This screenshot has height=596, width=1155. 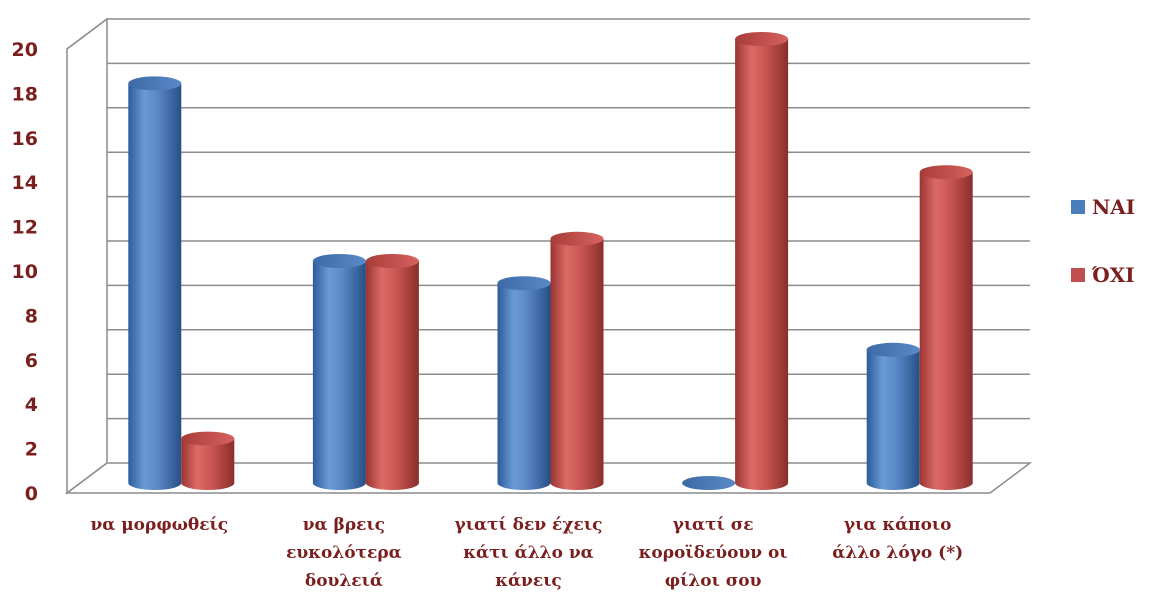 What do you see at coordinates (528, 581) in the screenshot?
I see `x-tick-label: κάνεις` at bounding box center [528, 581].